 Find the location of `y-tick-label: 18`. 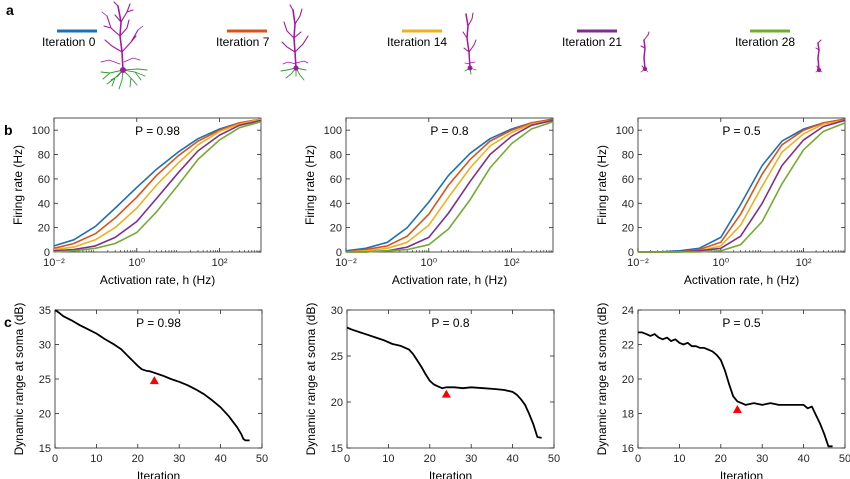

y-tick-label: 18 is located at coordinates (628, 415).